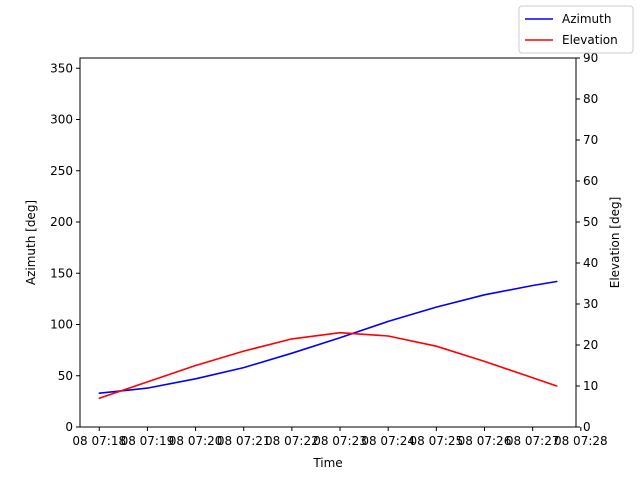 The image size is (640, 480). What do you see at coordinates (587, 427) in the screenshot?
I see `y-right-tick-label: 0` at bounding box center [587, 427].